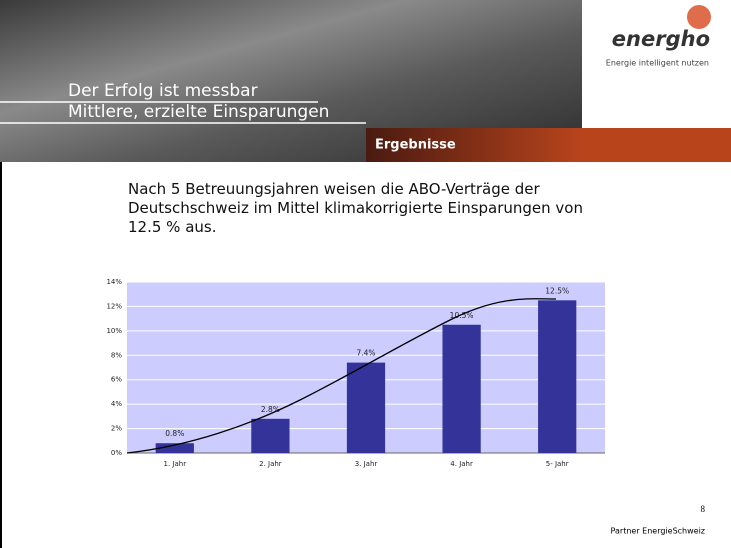  What do you see at coordinates (474, 145) in the screenshot?
I see `section-box` at bounding box center [474, 145].